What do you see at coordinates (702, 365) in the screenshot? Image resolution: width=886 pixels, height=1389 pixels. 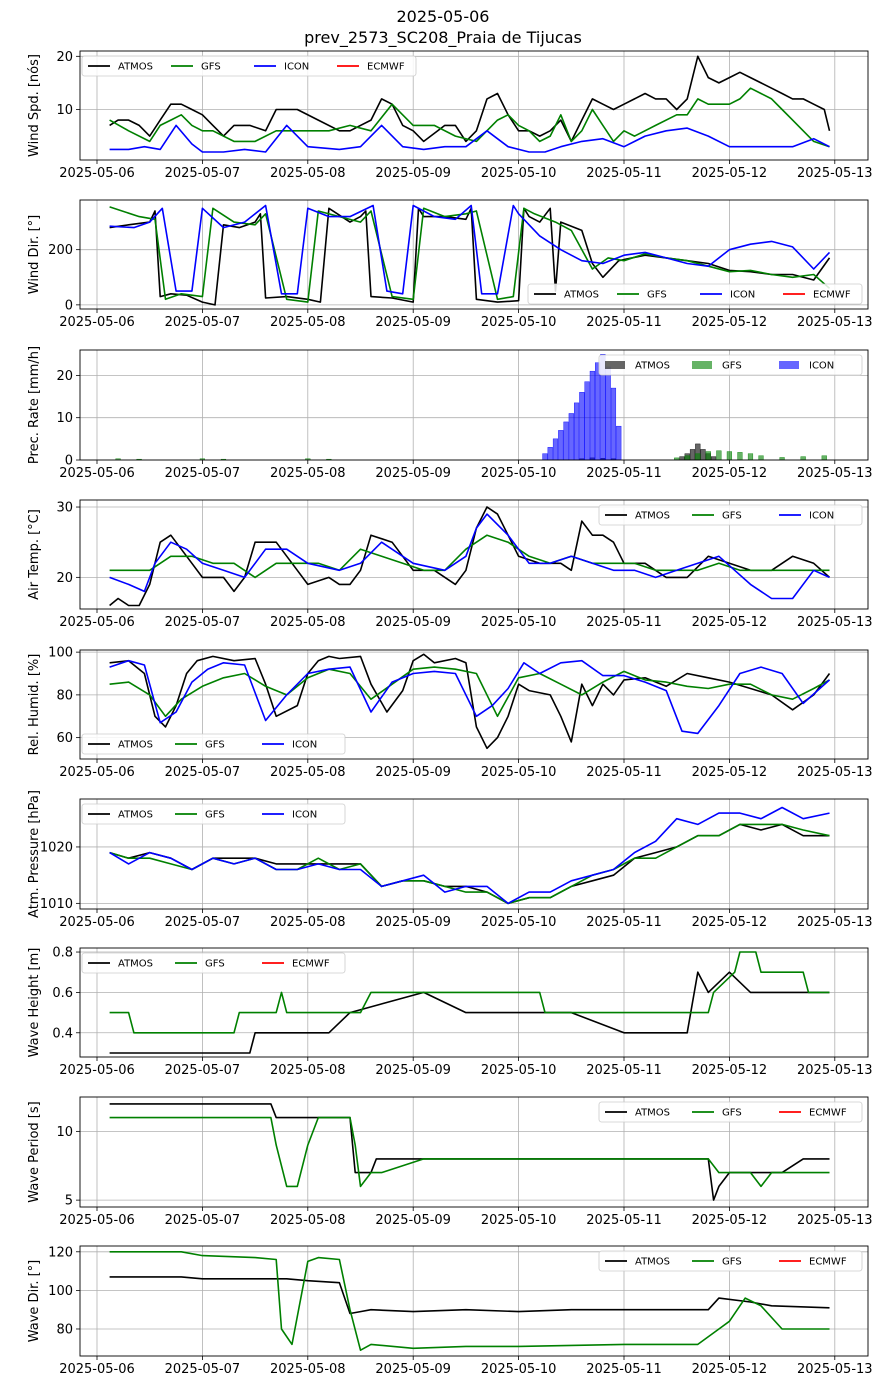 I see `legend-swatch-gfs` at bounding box center [702, 365].